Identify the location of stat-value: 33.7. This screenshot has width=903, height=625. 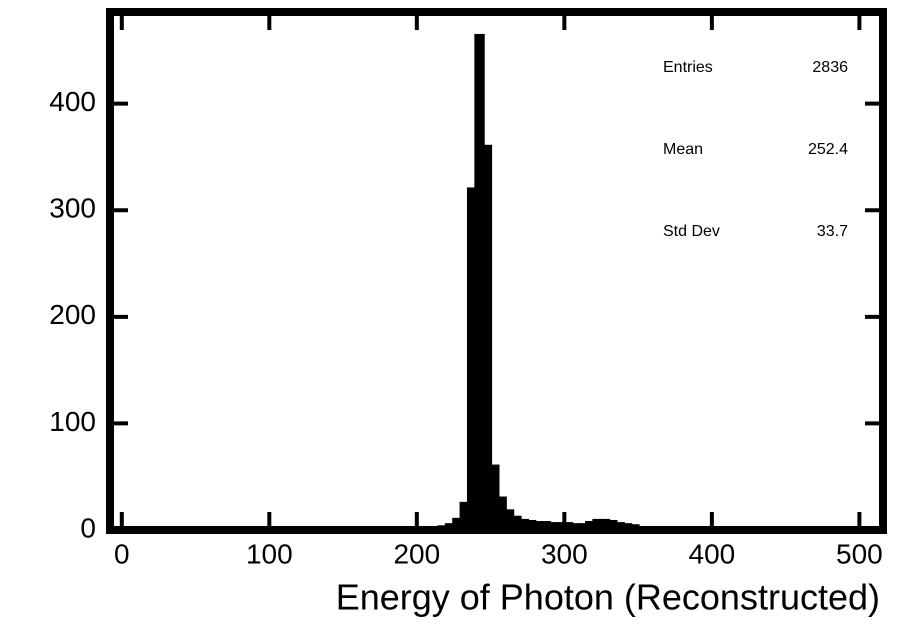
(832, 231).